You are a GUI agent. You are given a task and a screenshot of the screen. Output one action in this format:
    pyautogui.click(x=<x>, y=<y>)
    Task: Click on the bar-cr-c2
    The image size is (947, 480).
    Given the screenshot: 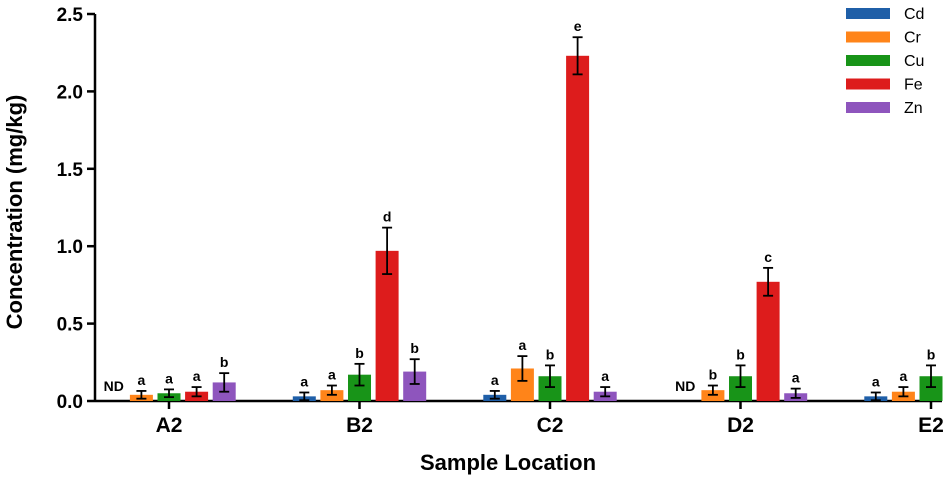 What is the action you would take?
    pyautogui.click(x=522, y=384)
    